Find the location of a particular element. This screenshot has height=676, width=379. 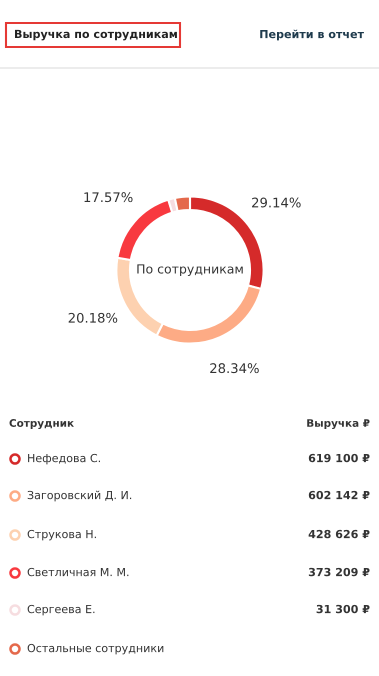

text: 373 209 ₽ is located at coordinates (339, 572).